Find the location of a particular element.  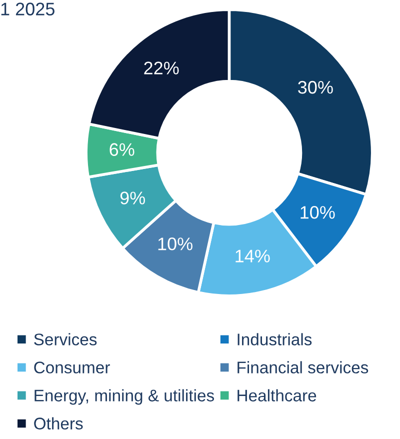

legend-label: Consumer is located at coordinates (72, 368).